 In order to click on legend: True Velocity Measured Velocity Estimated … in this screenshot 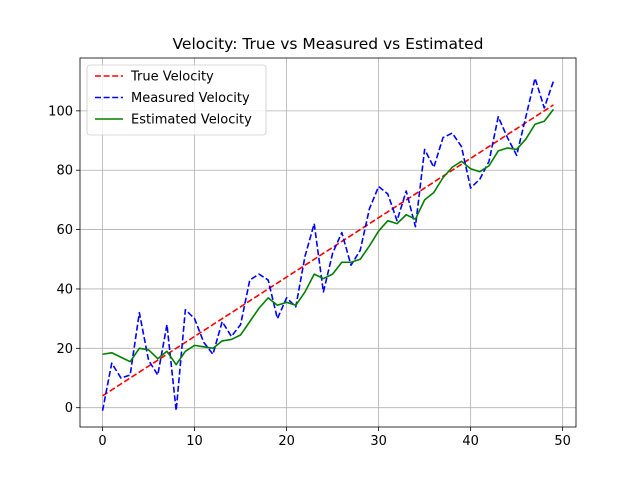, I will do `click(176, 100)`.